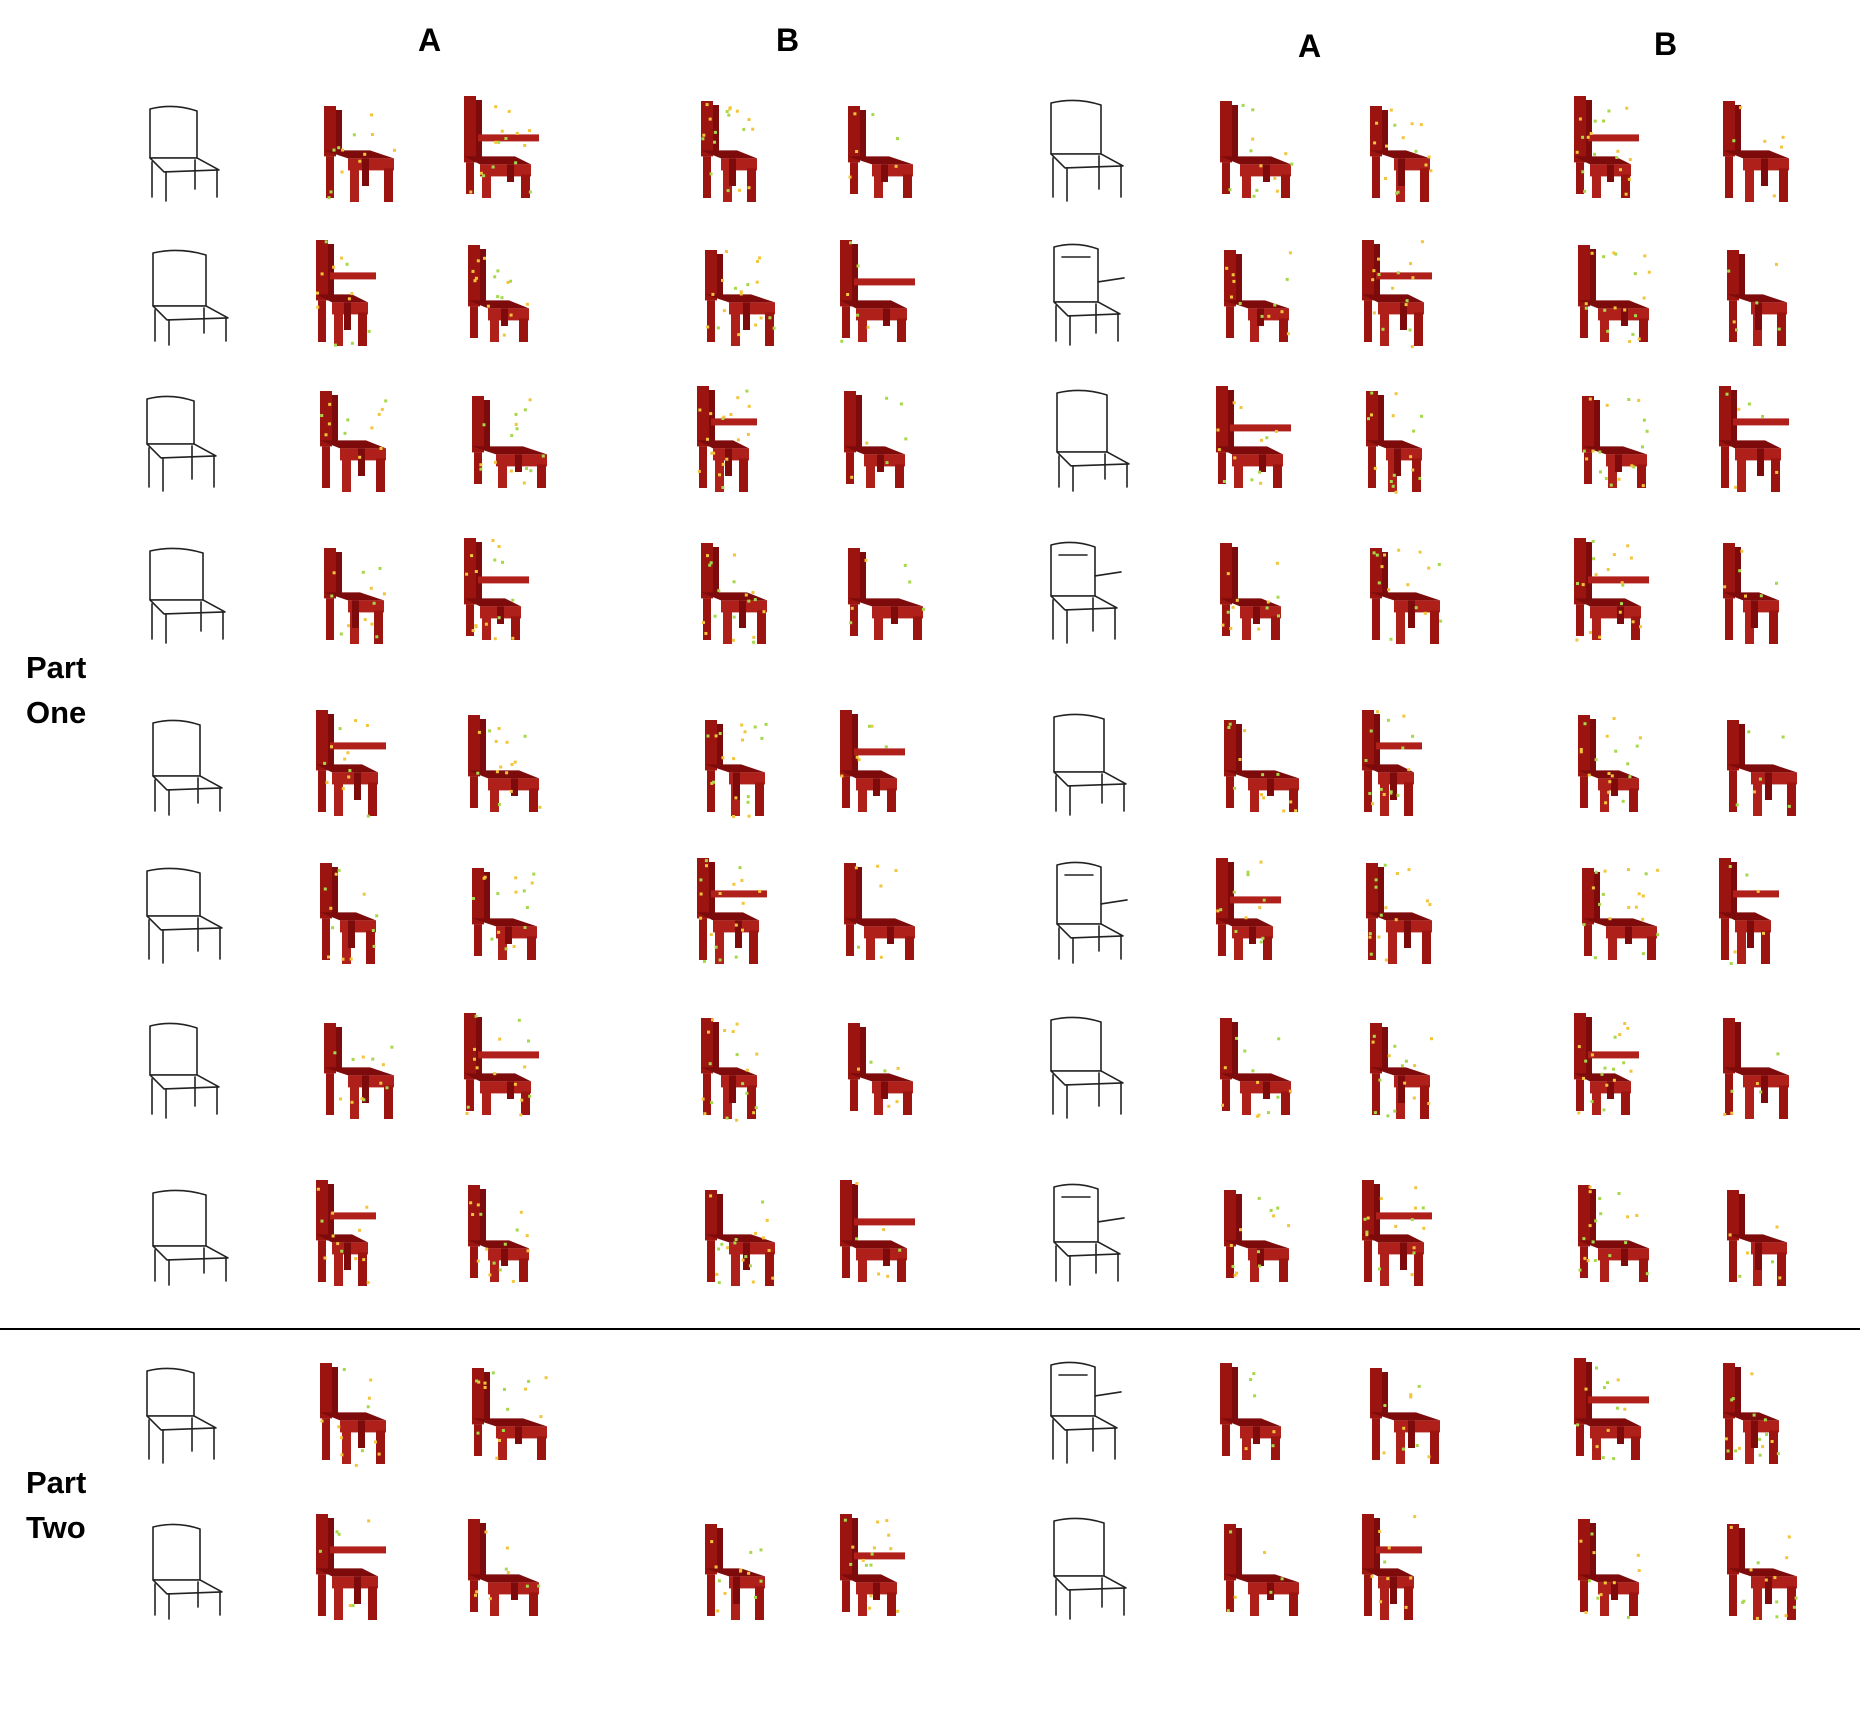 The image size is (1872, 1721). I want to click on sketch-cell-r3-sketch-right, so click(1093, 440).